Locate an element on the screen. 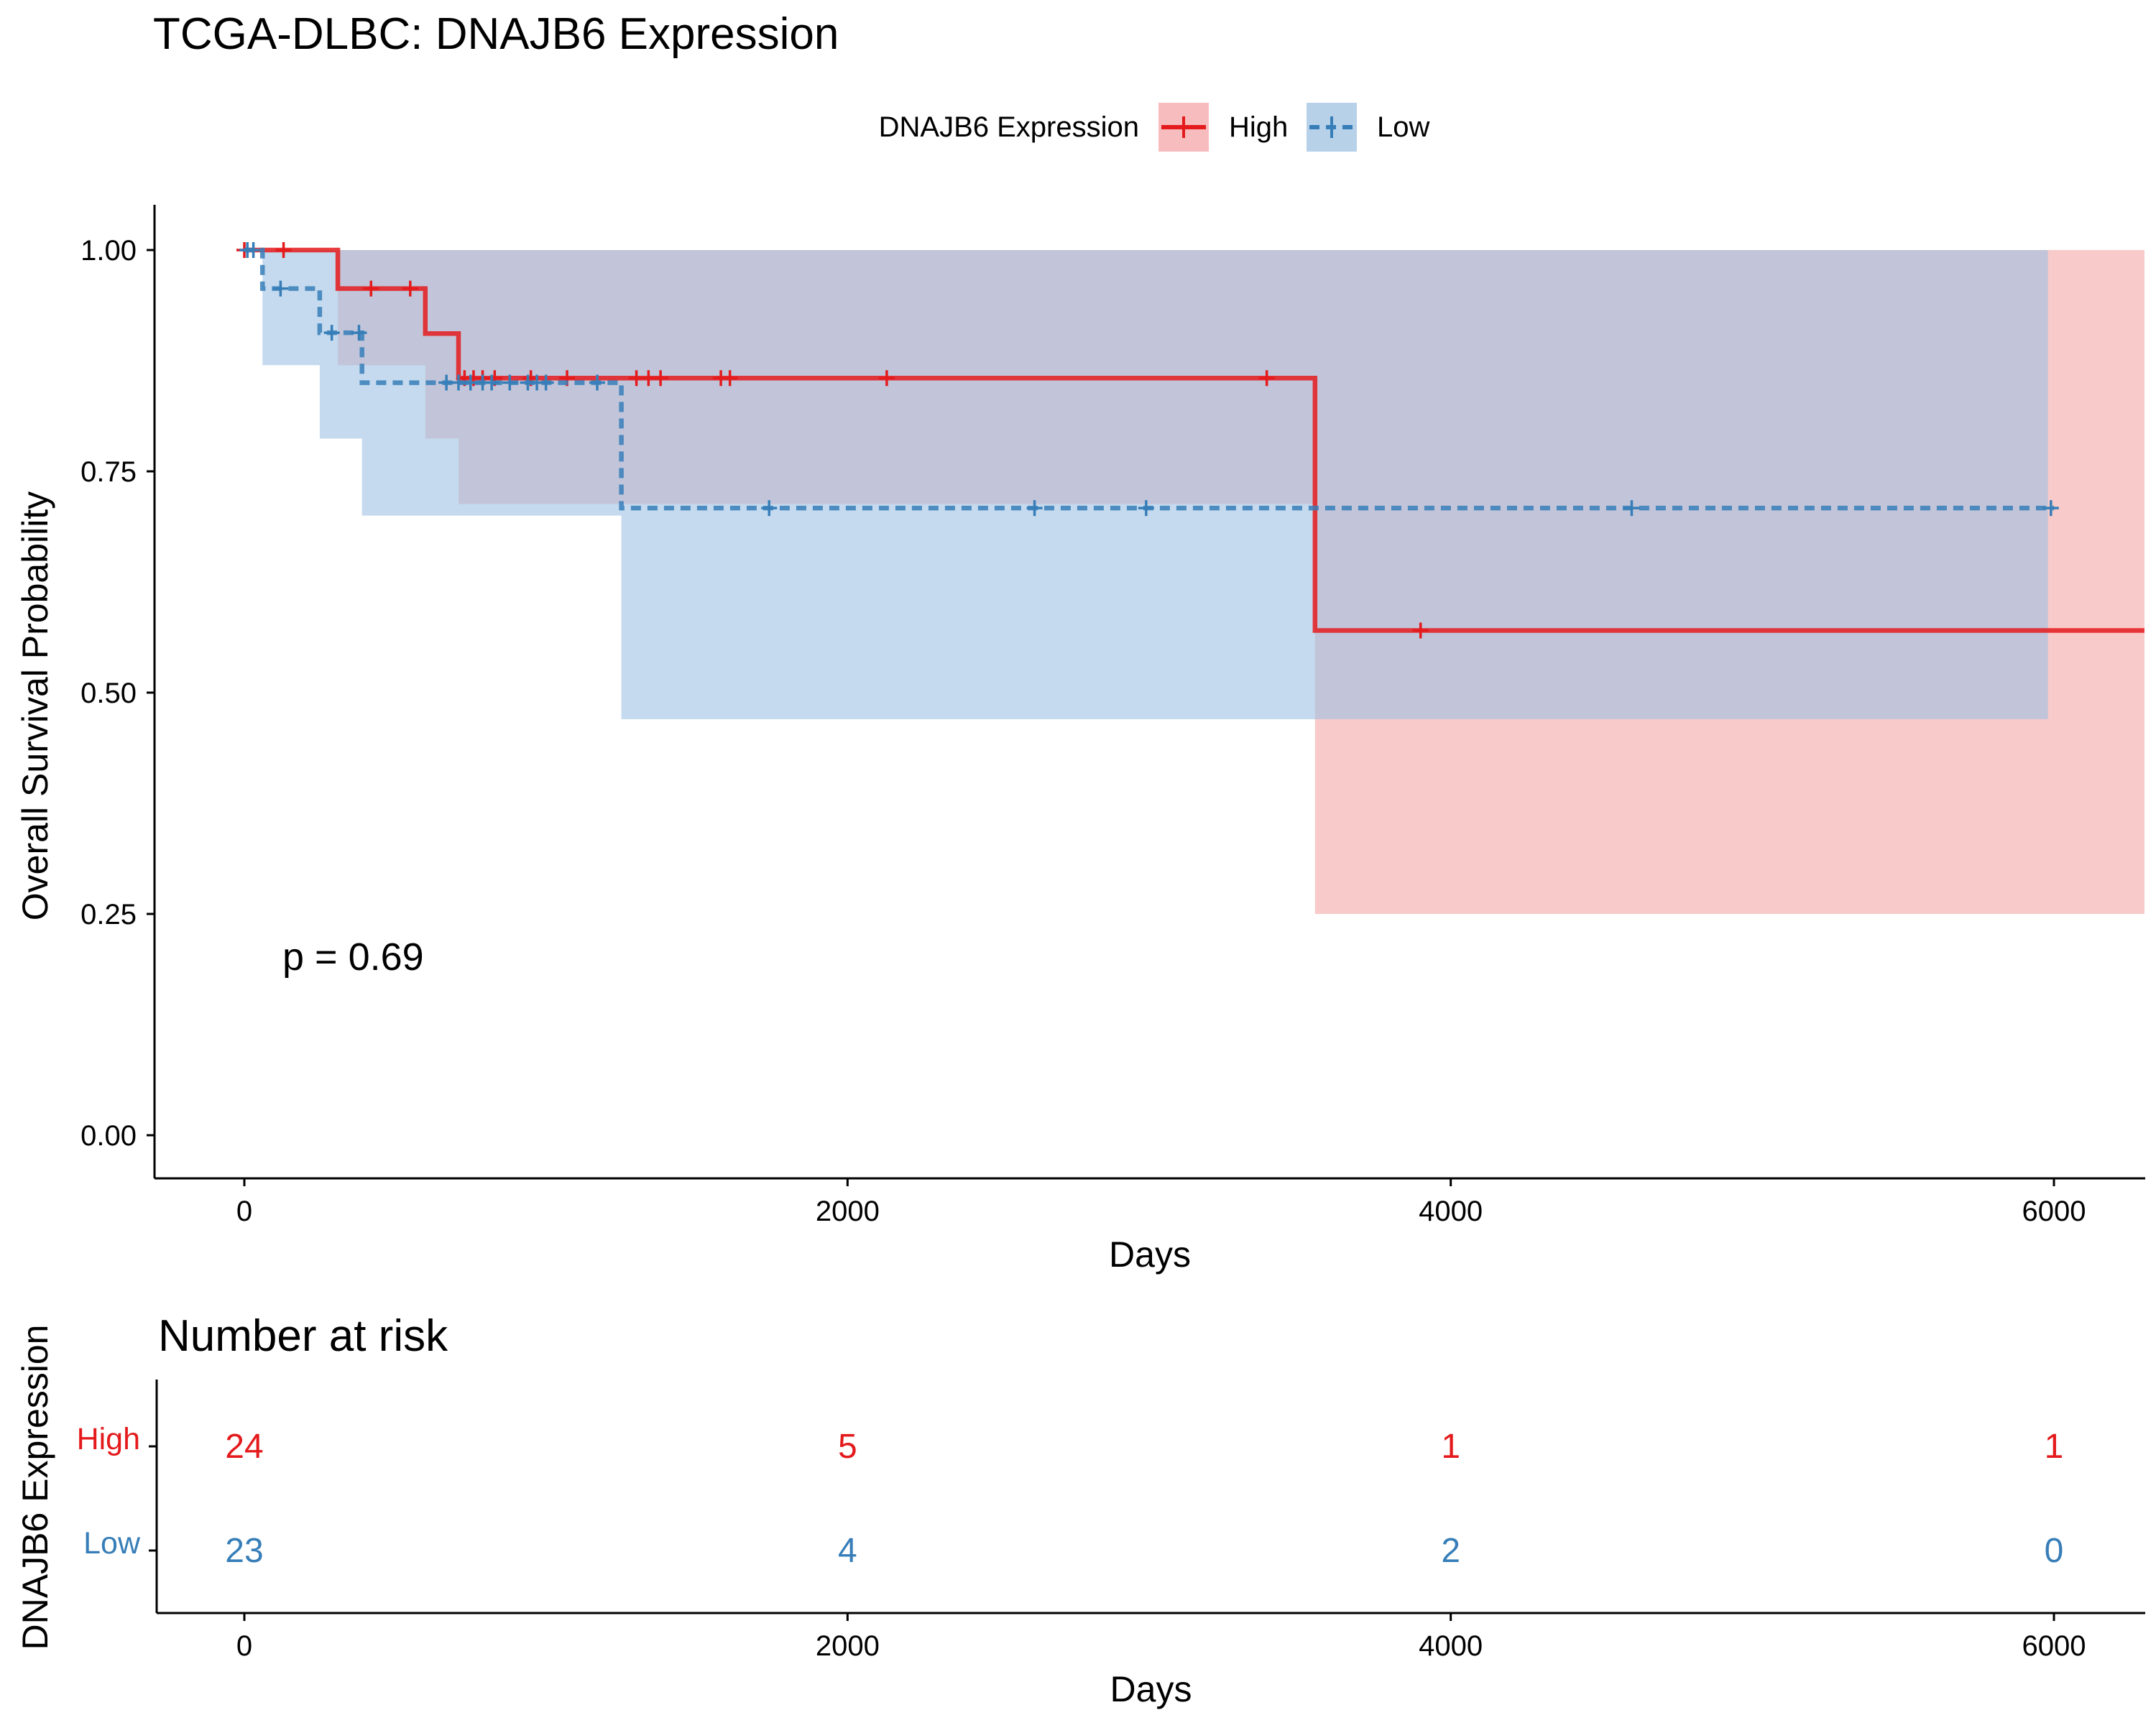  legend-item-high: High is located at coordinates (1223, 128).